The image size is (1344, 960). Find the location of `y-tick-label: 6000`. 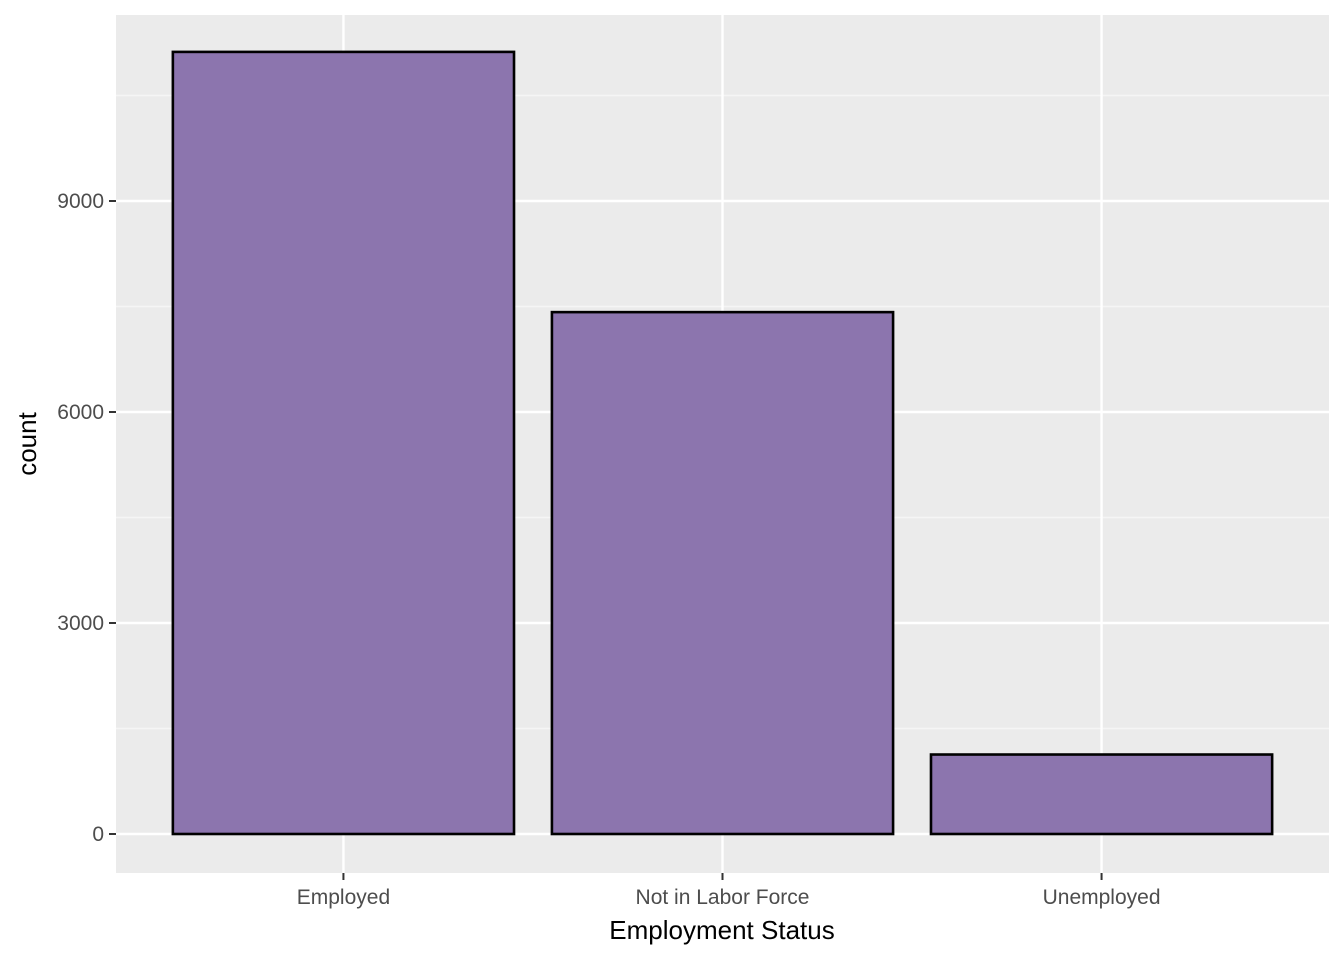

y-tick-label: 6000 is located at coordinates (80, 412).